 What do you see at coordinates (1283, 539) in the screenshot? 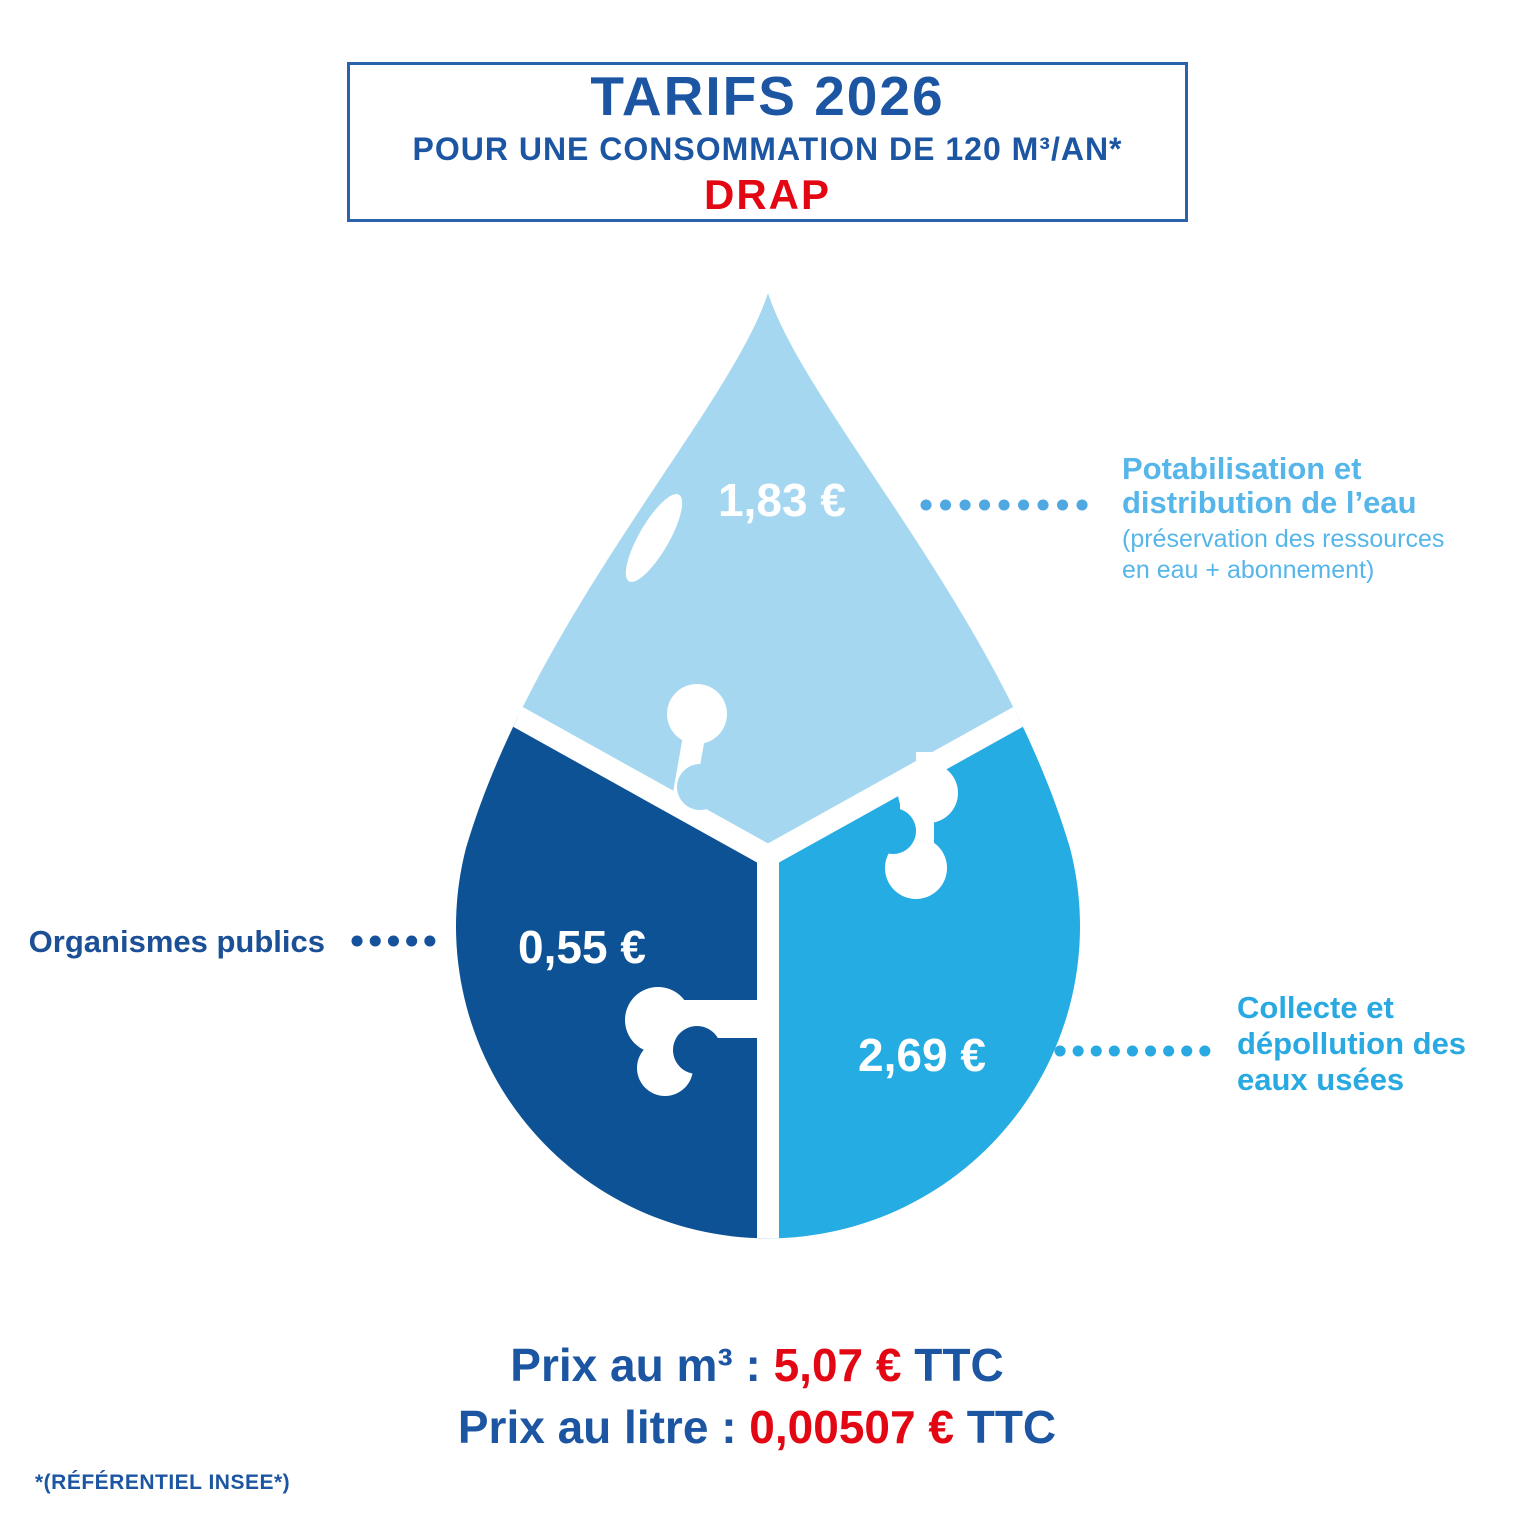
I see `label-potabilisation-note-line1: (préservation des ressources` at bounding box center [1283, 539].